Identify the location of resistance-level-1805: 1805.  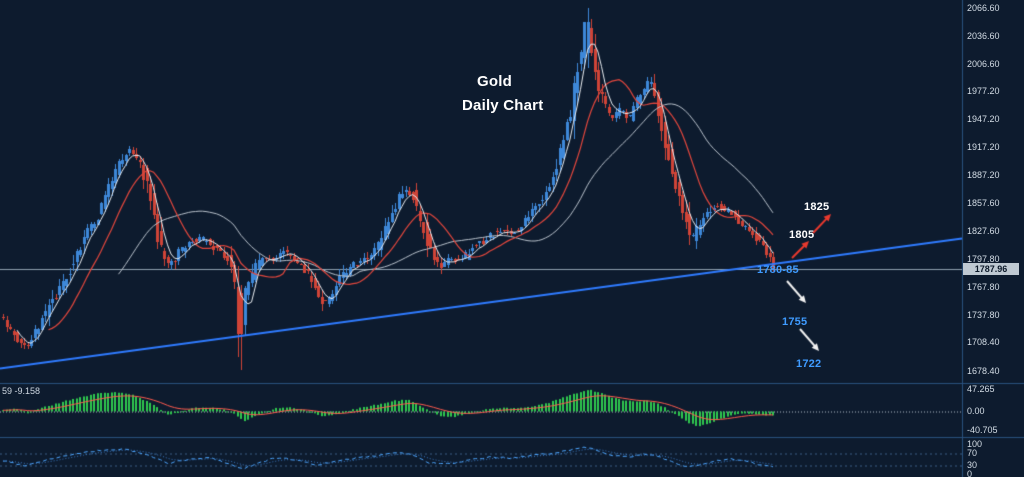
(802, 235).